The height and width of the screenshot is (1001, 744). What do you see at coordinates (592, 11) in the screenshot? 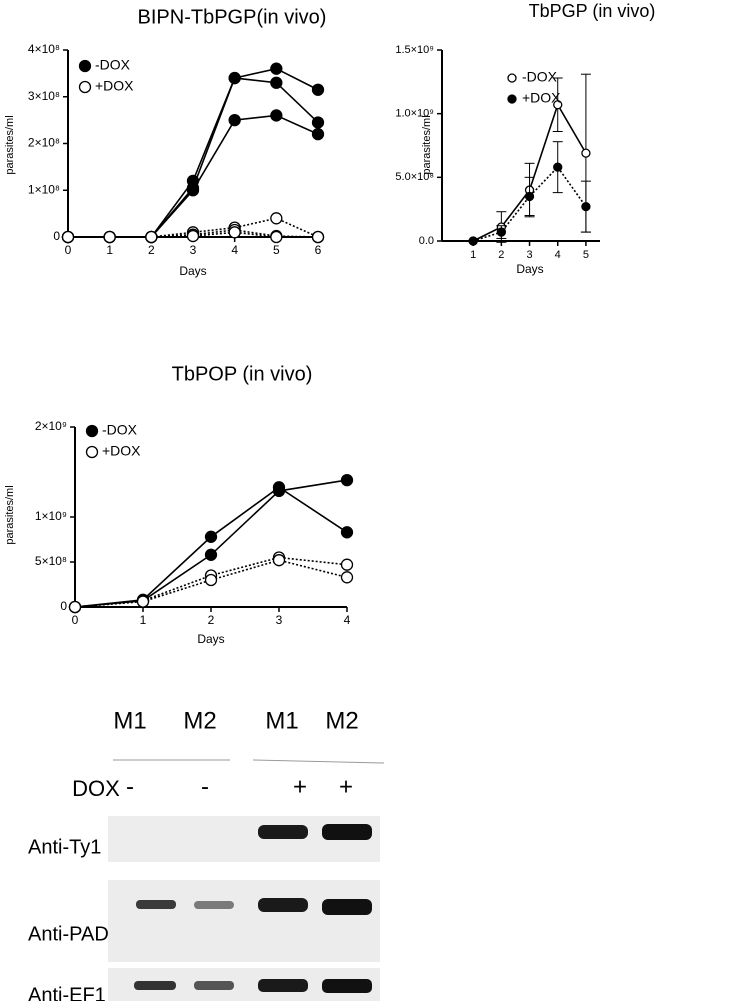
I see `chart-title: TbPGP (in vivo)` at bounding box center [592, 11].